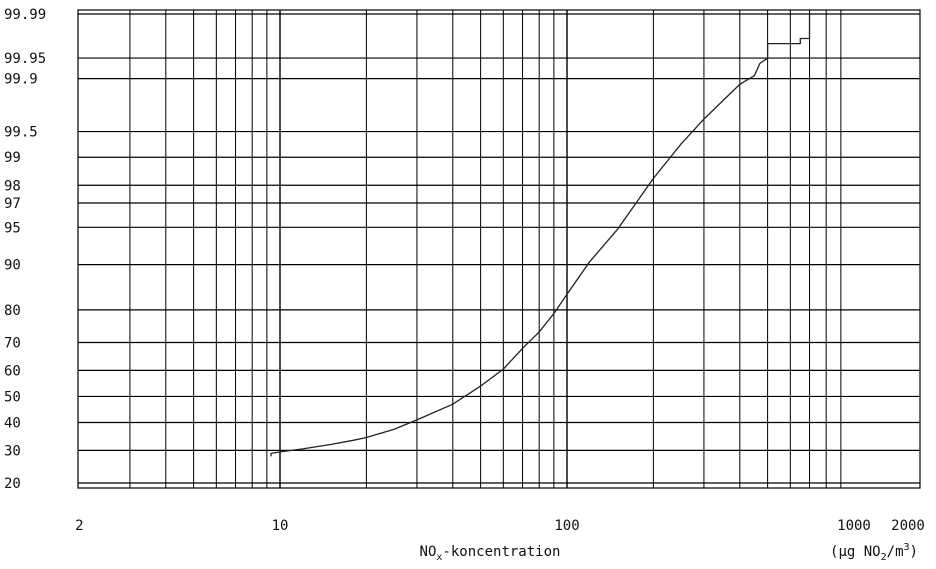 Image resolution: width=936 pixels, height=569 pixels. Describe the element at coordinates (25, 59) in the screenshot. I see `y-tick-label: 99.95` at that location.